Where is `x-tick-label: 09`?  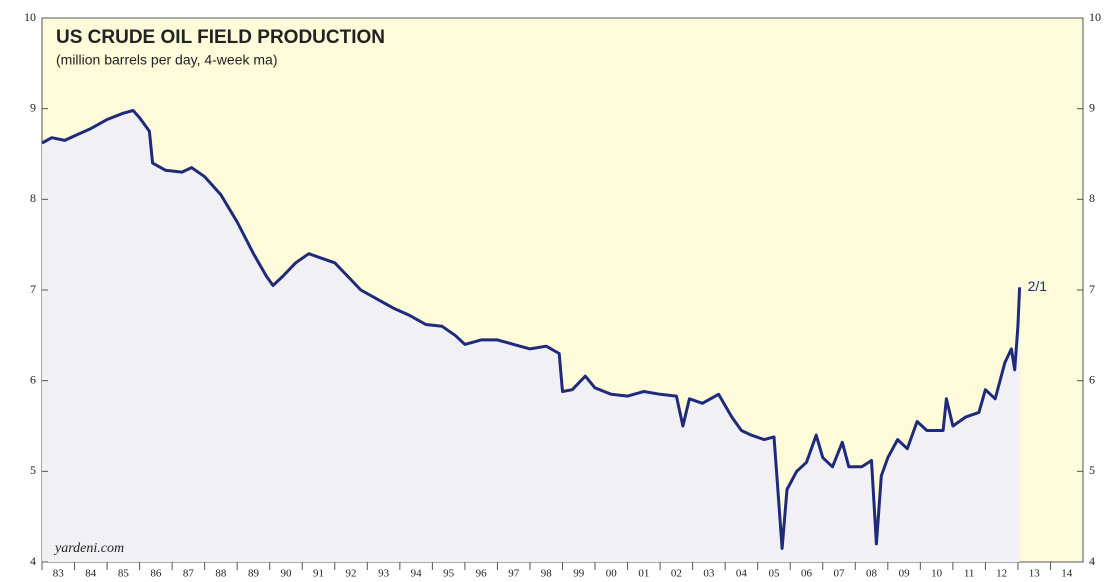
x-tick-label: 09 is located at coordinates (905, 574).